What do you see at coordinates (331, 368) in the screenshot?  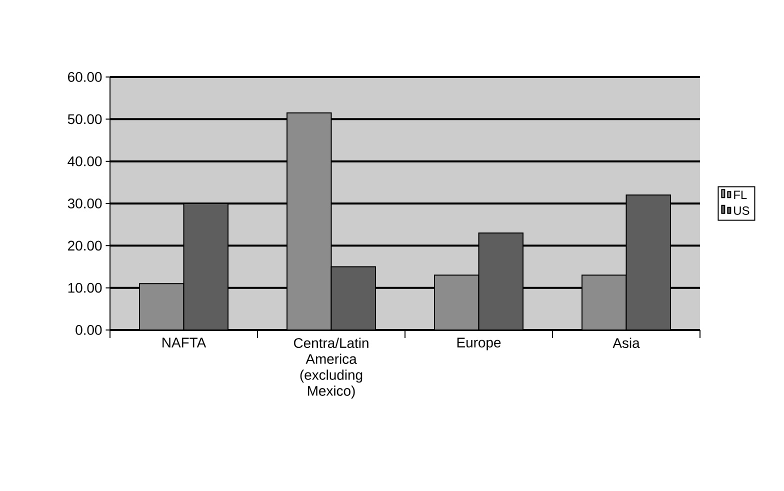 I see `x-tick-label: Centra/Latin America (excluding Mexico)` at bounding box center [331, 368].